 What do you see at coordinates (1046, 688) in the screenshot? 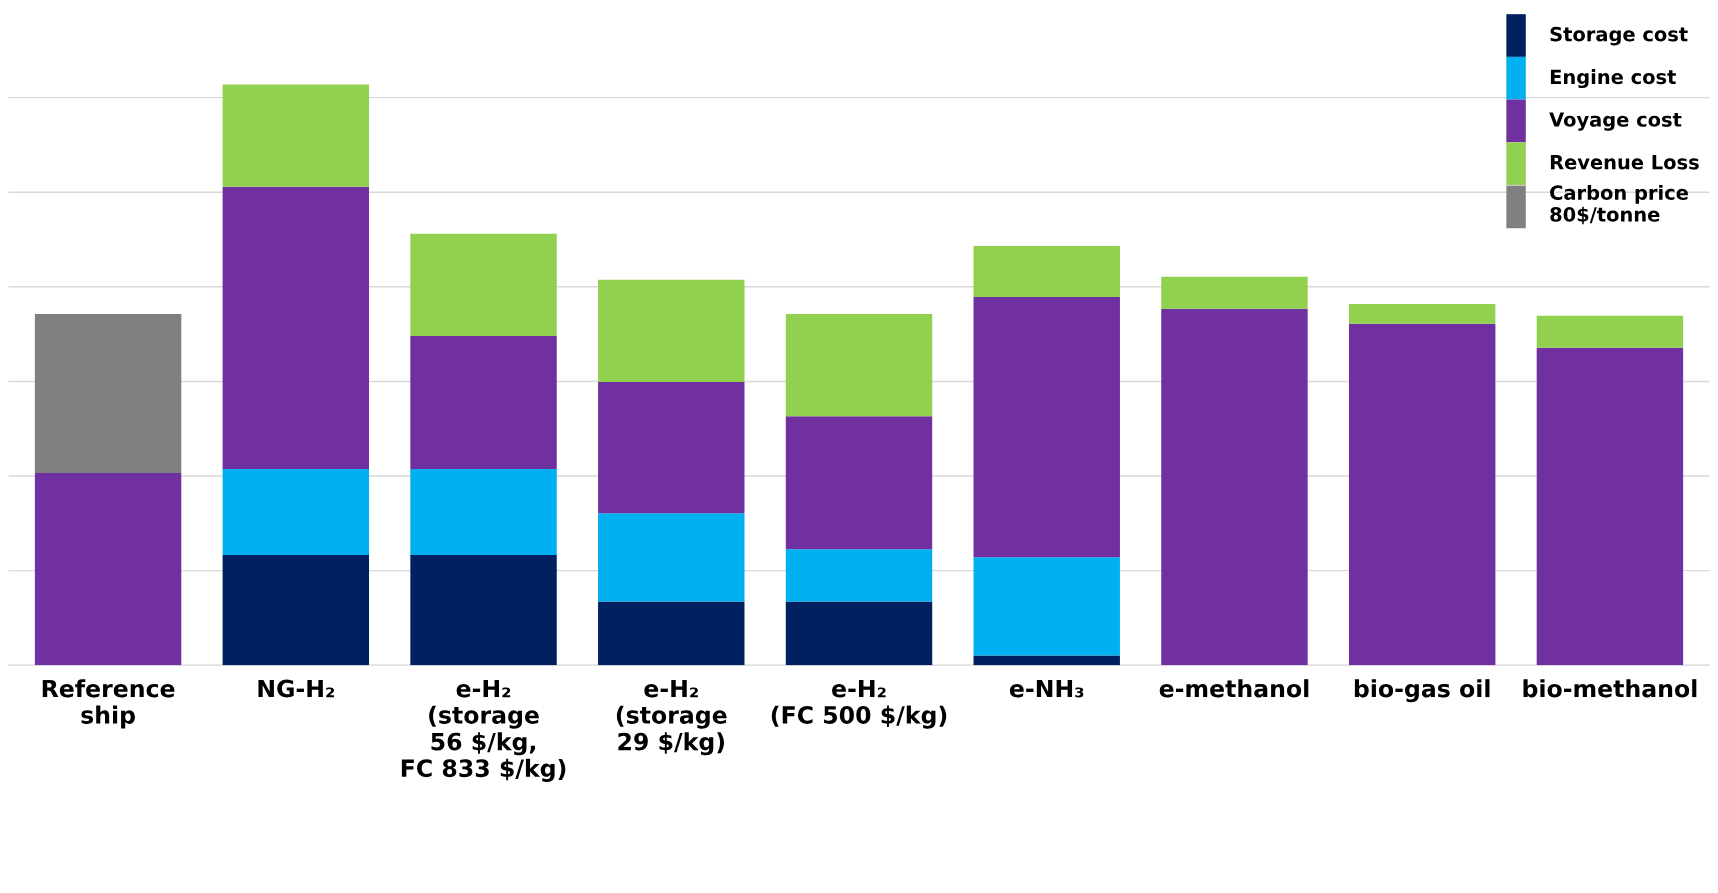
I see `x-tick-label: e-NH₃` at bounding box center [1046, 688].